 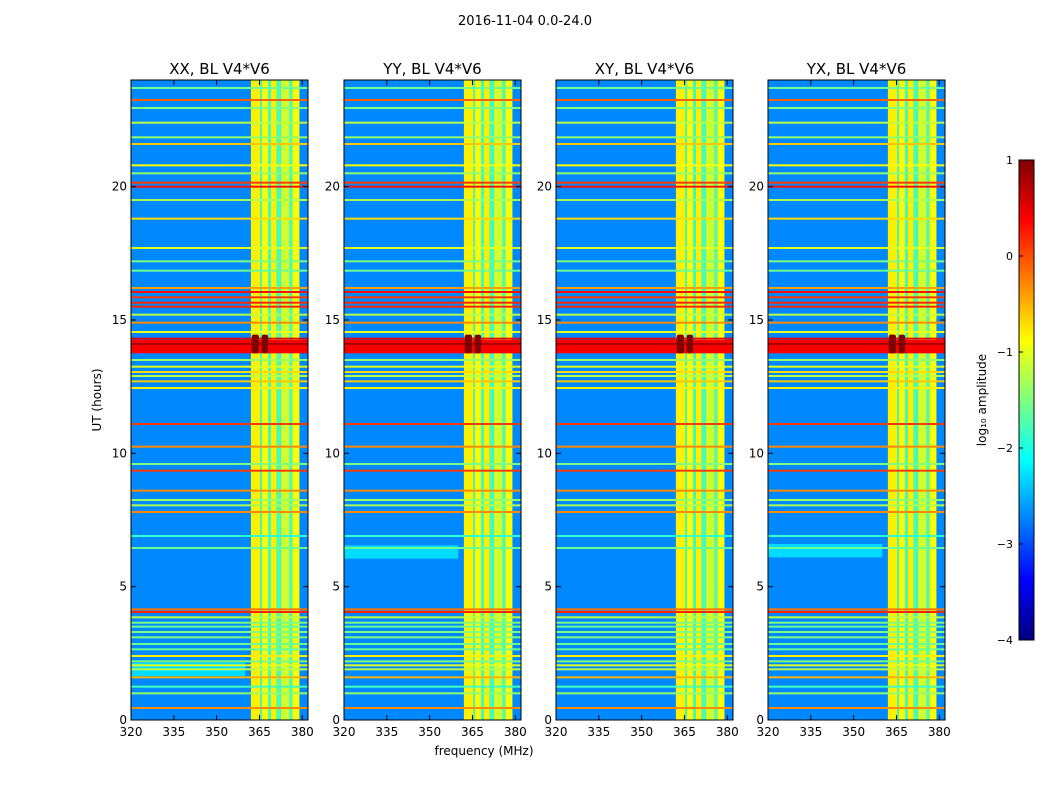 What do you see at coordinates (429, 732) in the screenshot?
I see `x-tick-label: 350` at bounding box center [429, 732].